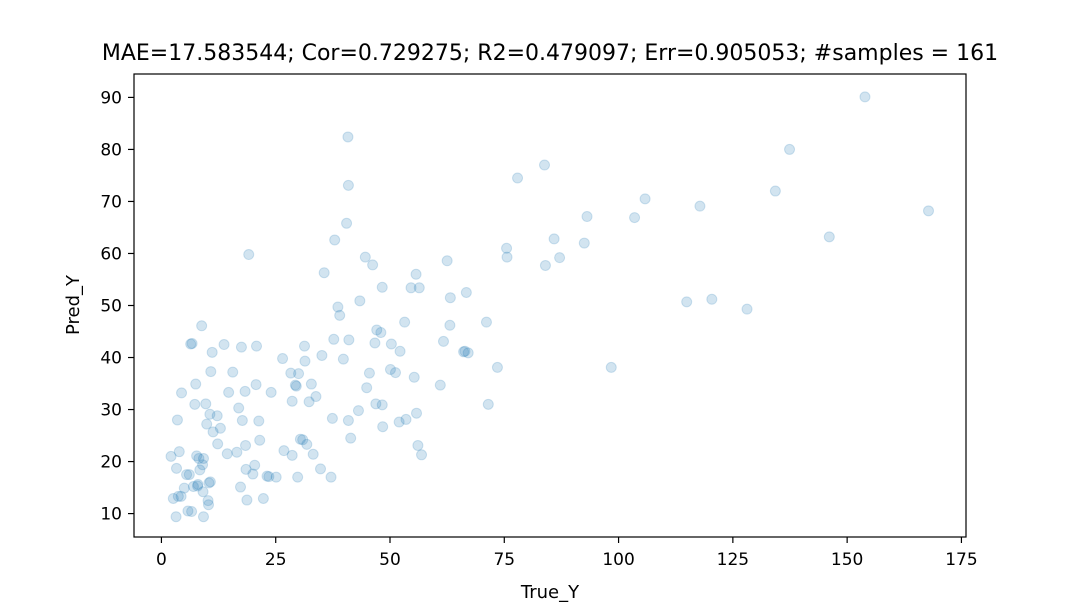 This screenshot has height=614, width=1074. What do you see at coordinates (504, 560) in the screenshot?
I see `x-tick-label: 75` at bounding box center [504, 560].